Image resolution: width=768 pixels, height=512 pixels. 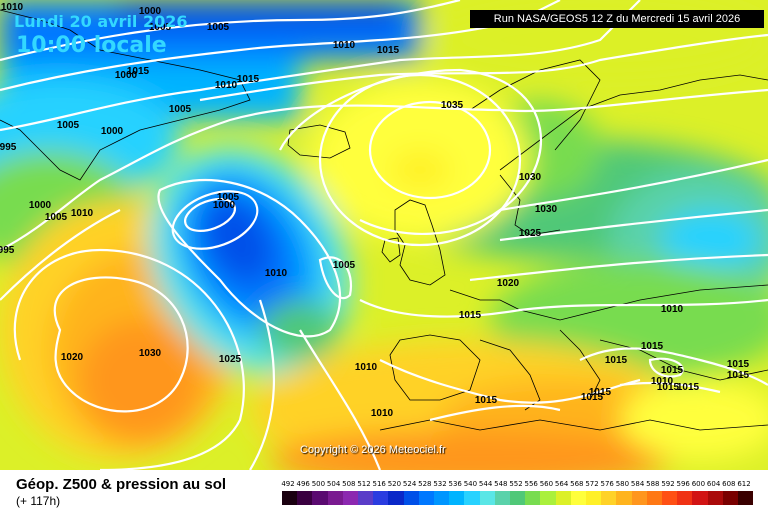 I want to click on legend-value: 608, so click(x=729, y=484).